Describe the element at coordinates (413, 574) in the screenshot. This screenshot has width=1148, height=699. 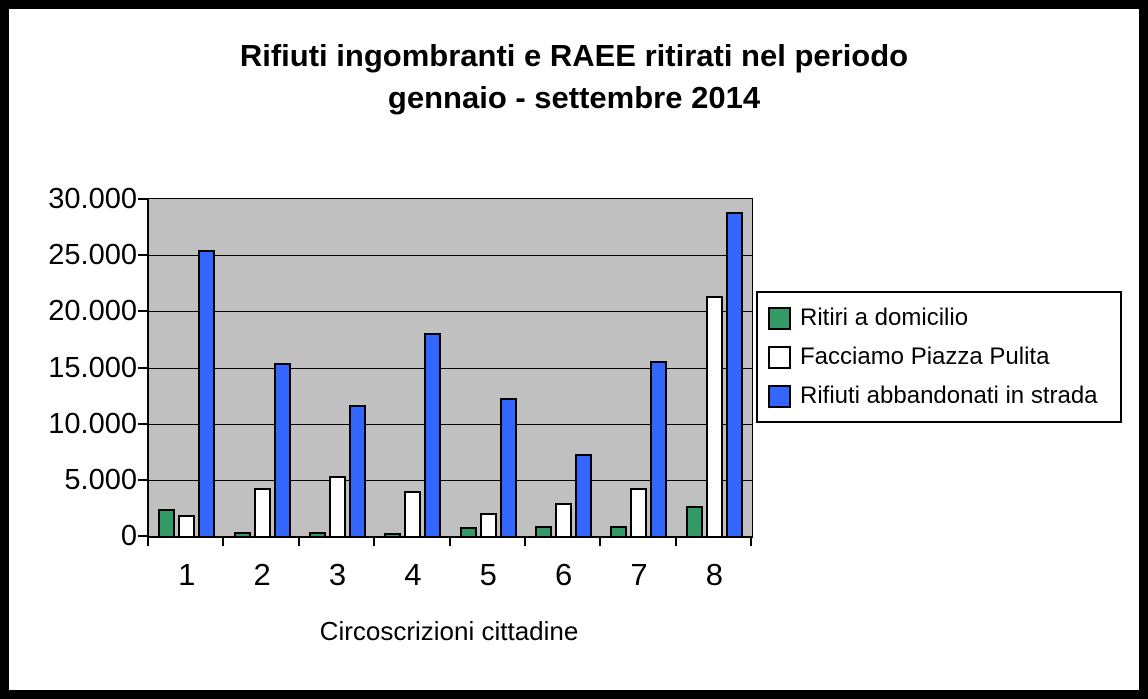
I see `x-tick-label-4: 4` at that location.